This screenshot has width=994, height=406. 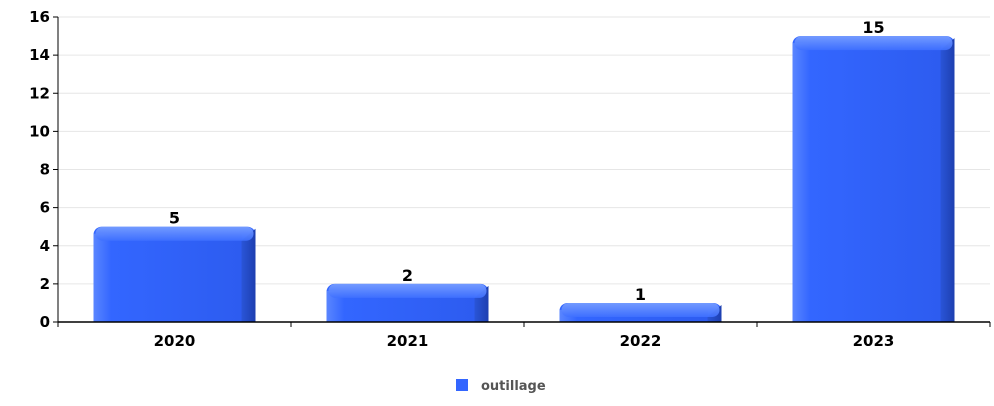 I want to click on y-tick-label: 2, so click(x=45, y=284).